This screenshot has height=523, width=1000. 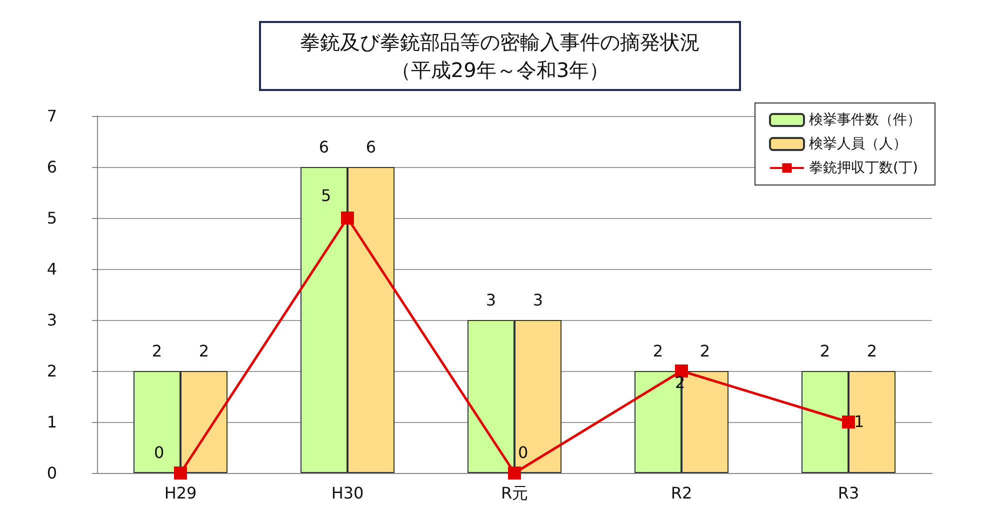 What do you see at coordinates (51, 371) in the screenshot?
I see `y-tick-label: 2` at bounding box center [51, 371].